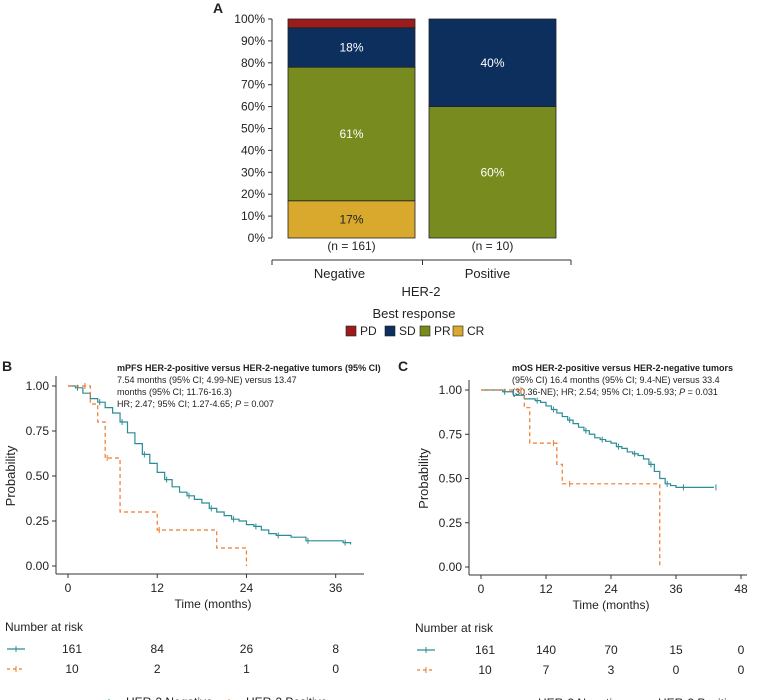  I want to click on risk-count: 2, so click(157, 669).